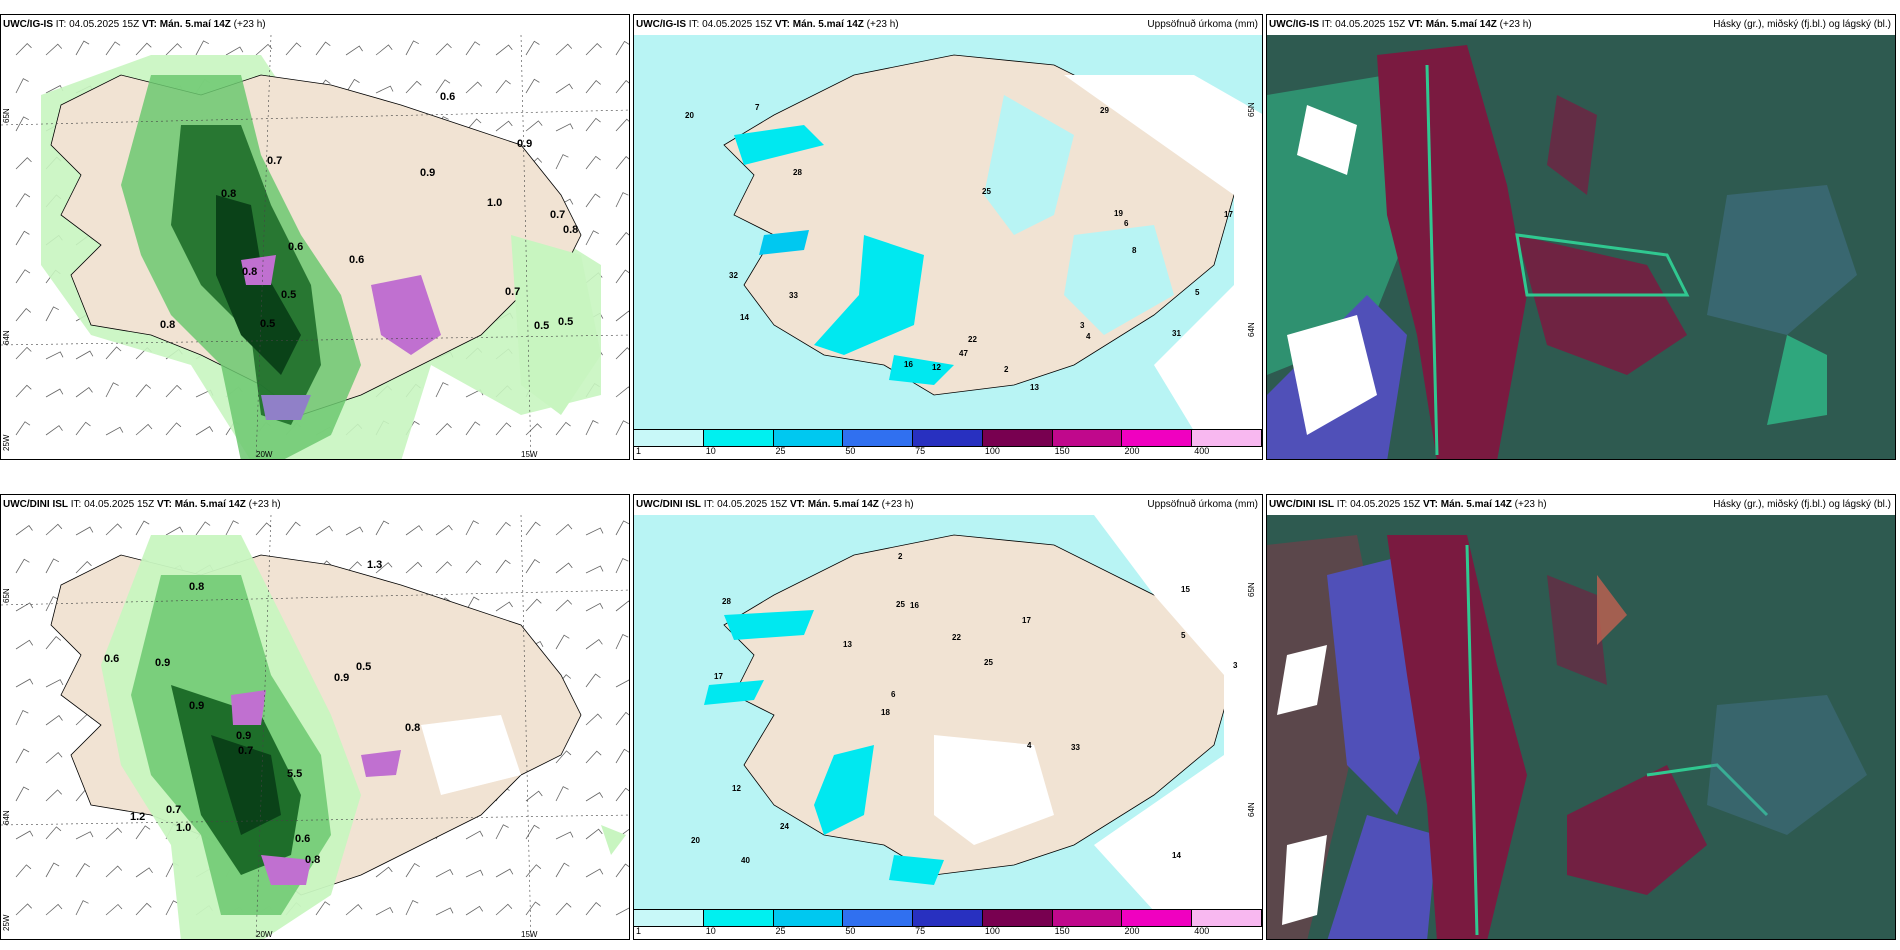 This screenshot has width=1900, height=950. Describe the element at coordinates (1202, 931) in the screenshot. I see `legend-tick-label: 400` at that location.